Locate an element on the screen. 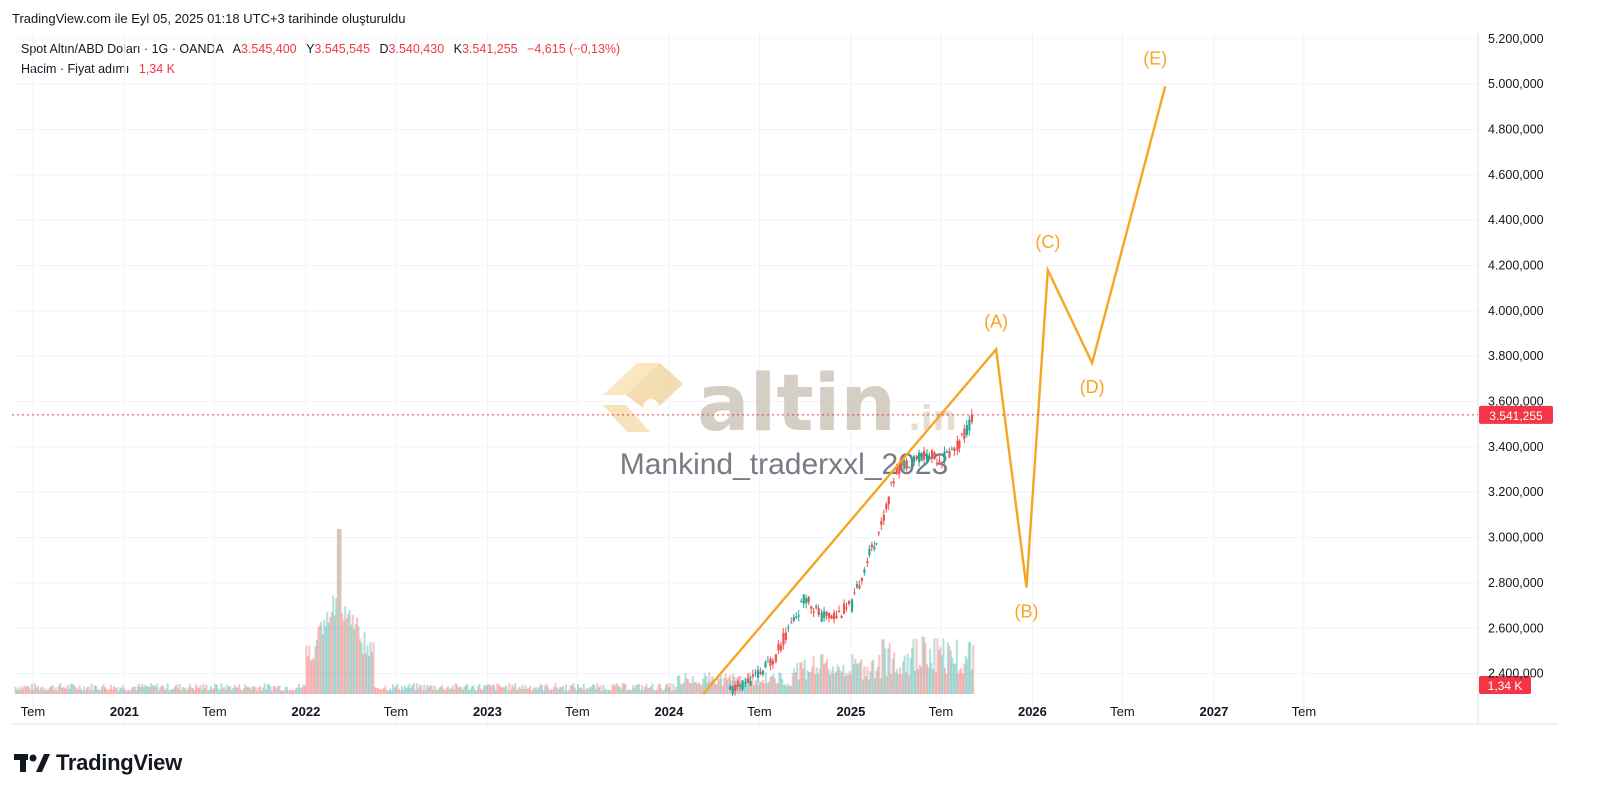 This screenshot has height=812, width=1600. open-label: A is located at coordinates (236, 49).